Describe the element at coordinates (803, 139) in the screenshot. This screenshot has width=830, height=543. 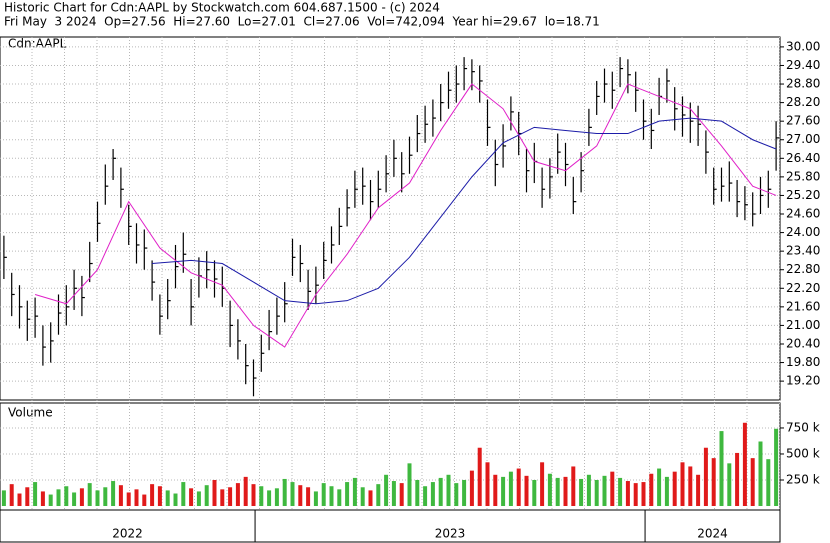
I see `y-tick-label: 27.00` at that location.